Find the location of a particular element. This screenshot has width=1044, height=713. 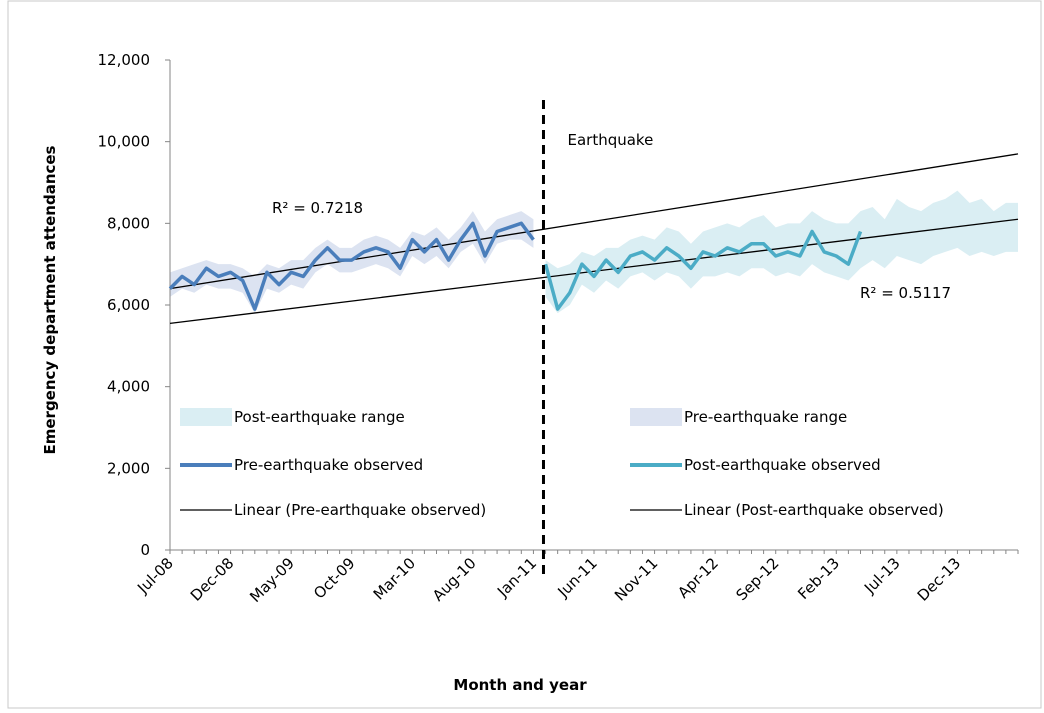

y-tick-label: 8,000 is located at coordinates (128, 223).